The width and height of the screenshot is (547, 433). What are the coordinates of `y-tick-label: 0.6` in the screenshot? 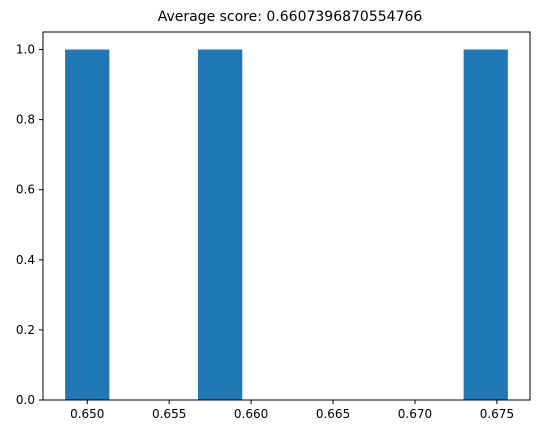 It's located at (25, 190).